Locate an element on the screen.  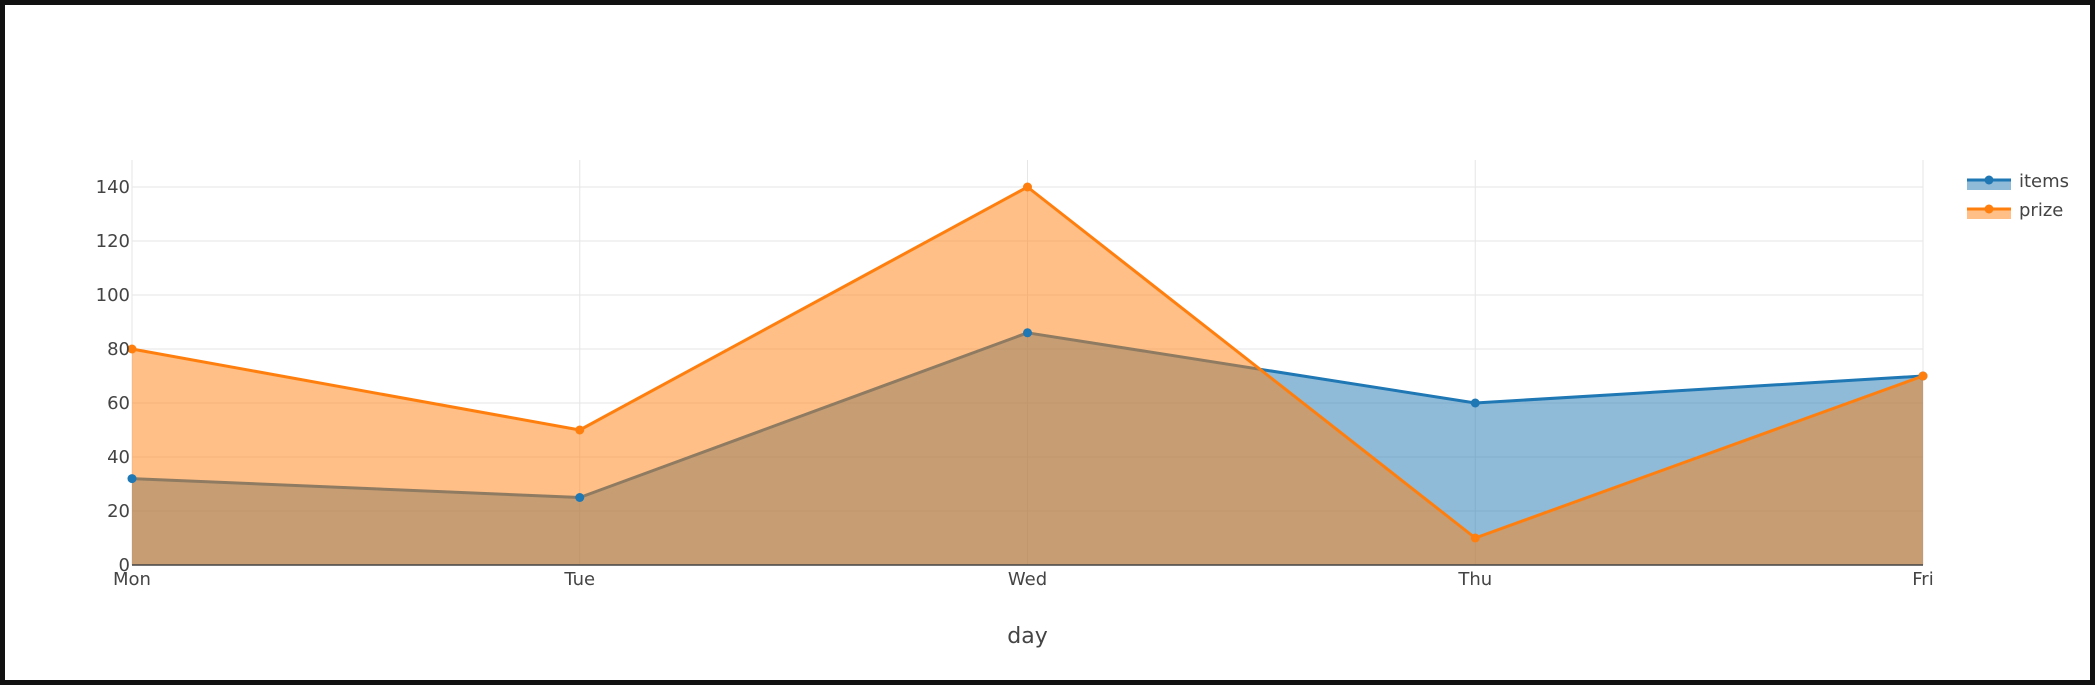
y-tick-label: 0 is located at coordinates (124, 565).